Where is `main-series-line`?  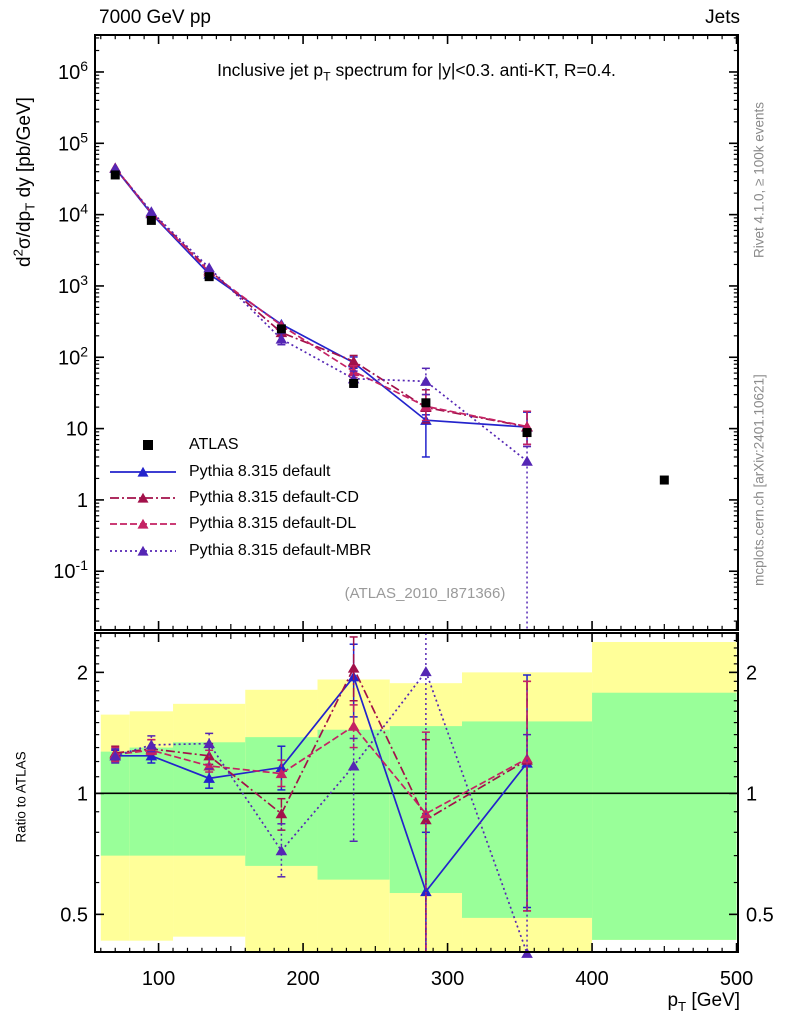 main-series-line is located at coordinates (321, 297).